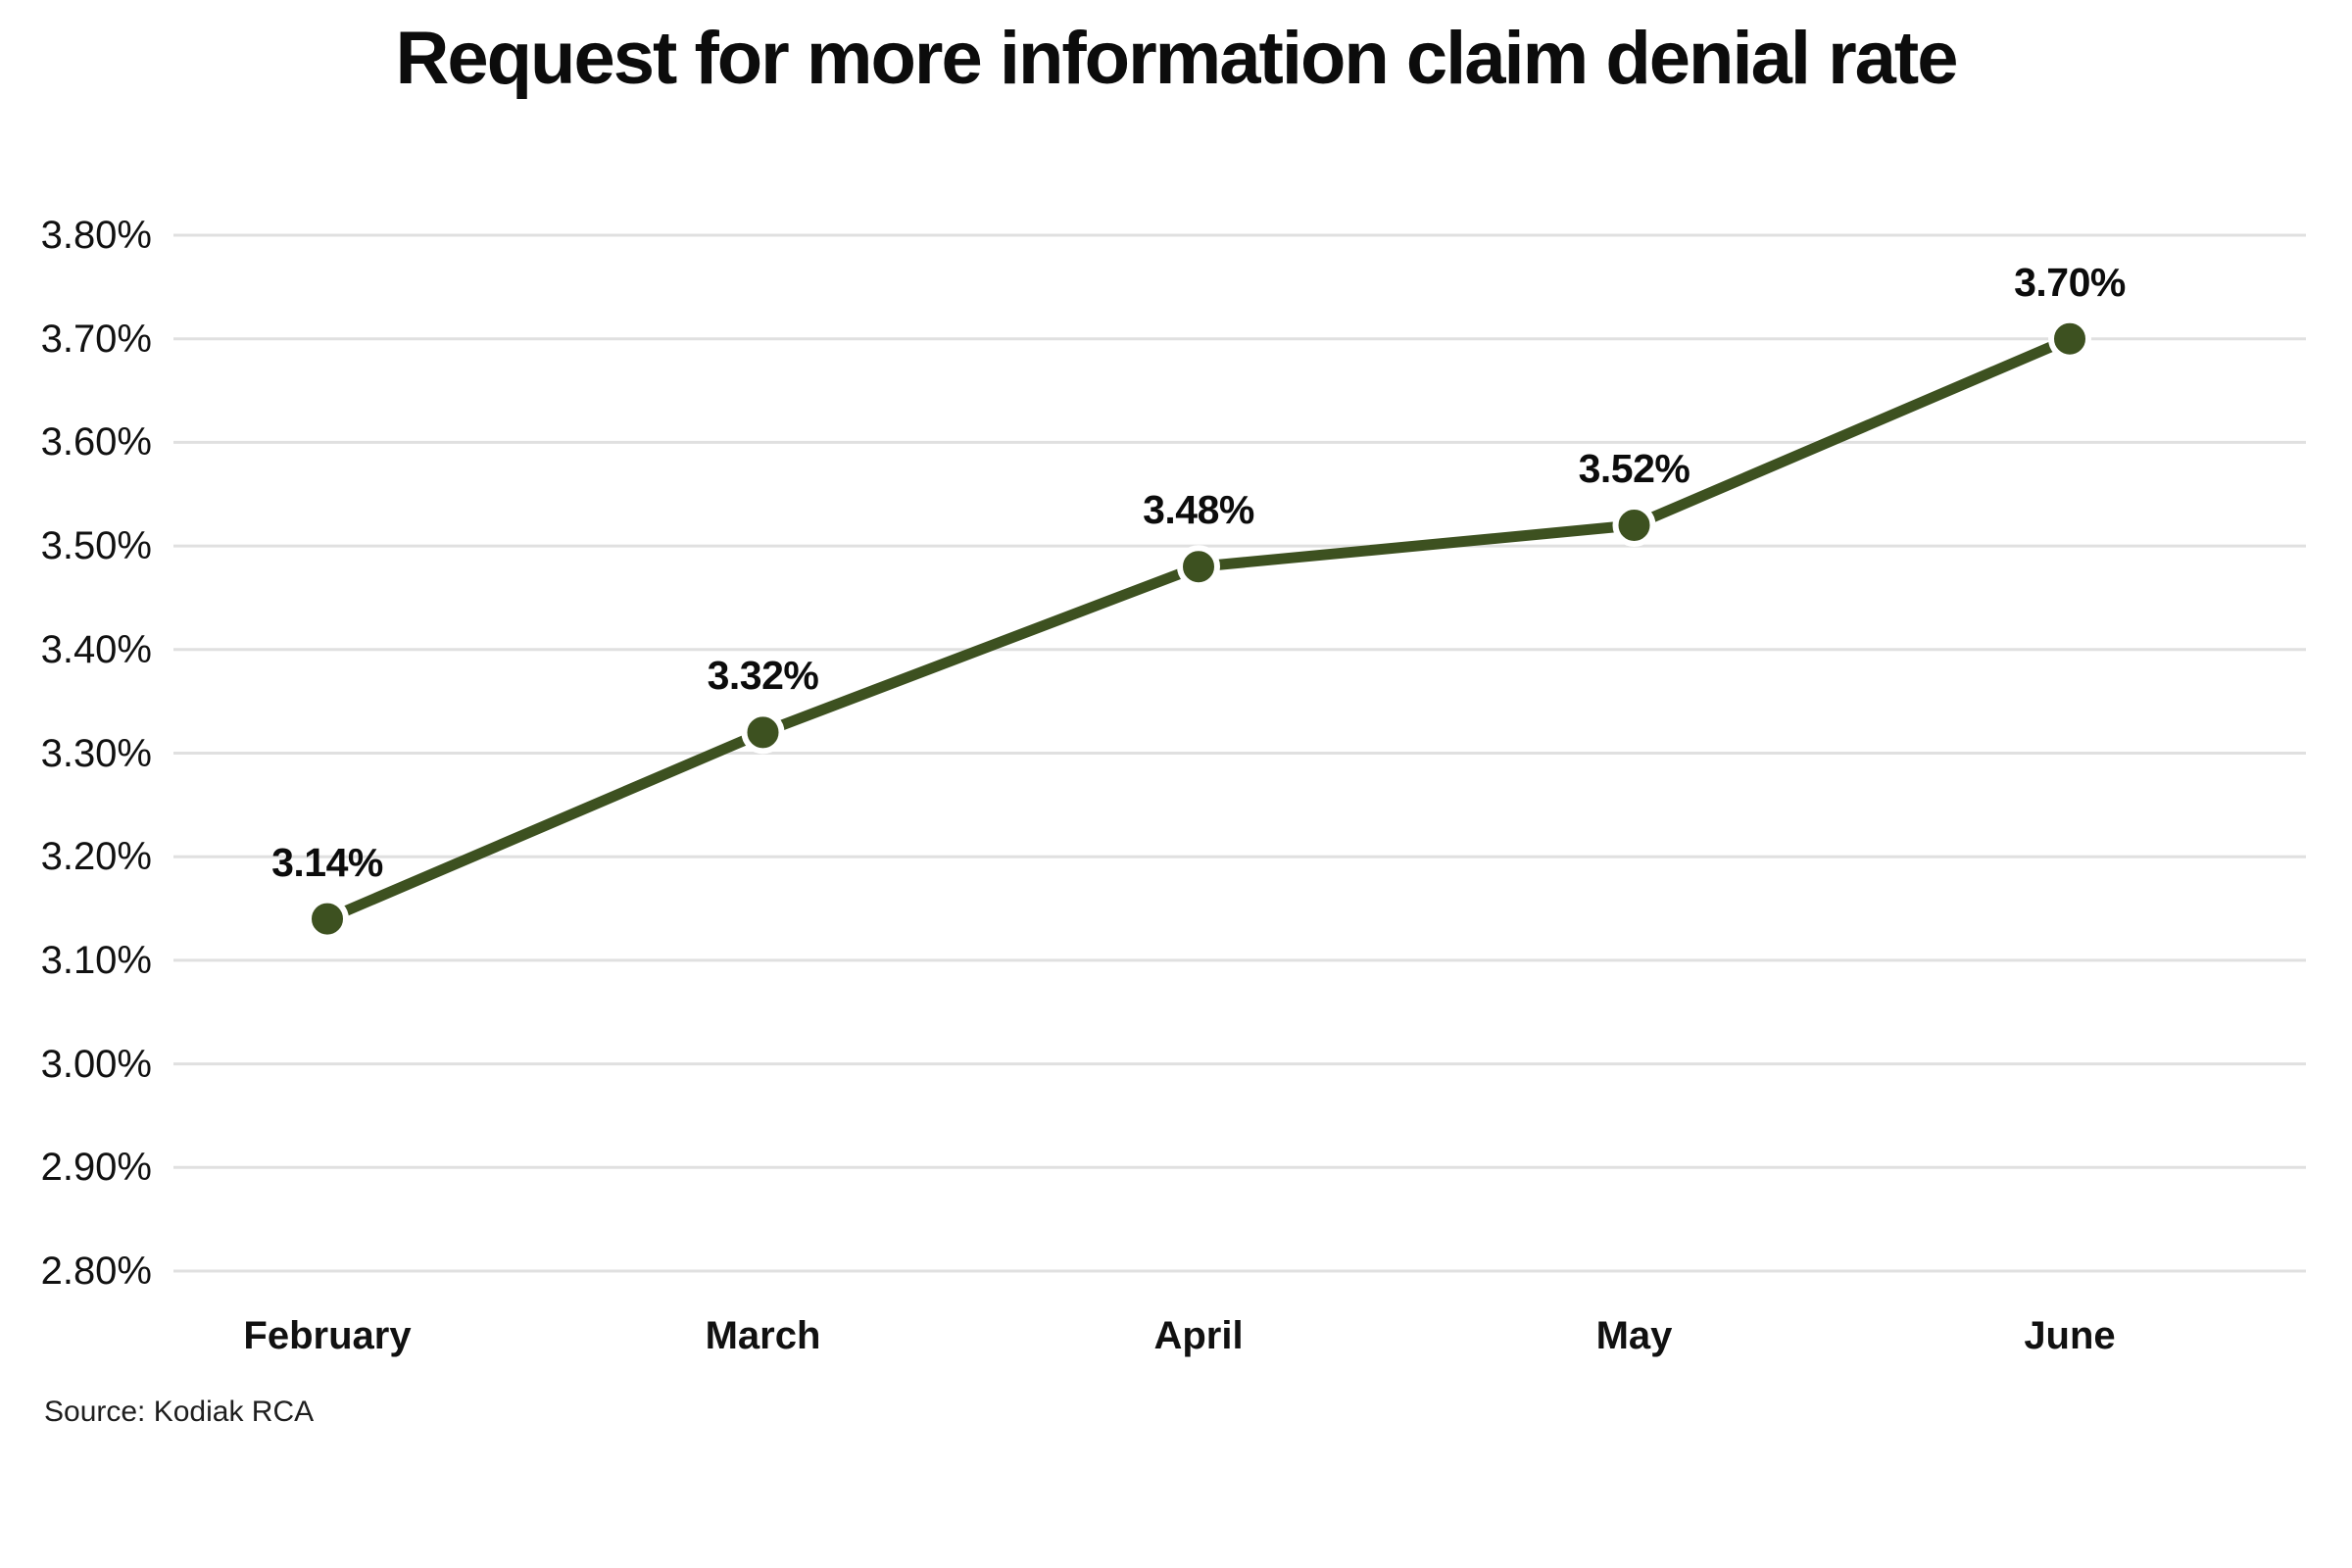 The image size is (2352, 1568). Describe the element at coordinates (179, 1412) in the screenshot. I see `source-note: Source: Kodiak RCA` at that location.